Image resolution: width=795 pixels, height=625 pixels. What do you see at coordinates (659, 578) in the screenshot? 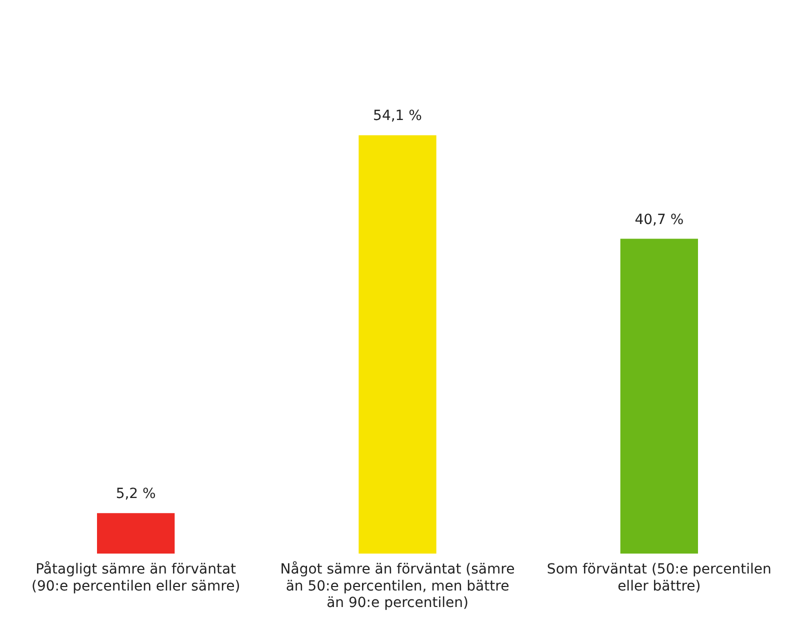
I see `x-tick-label: Som förväntat (50:e percentilen eller bättre)` at bounding box center [659, 578].